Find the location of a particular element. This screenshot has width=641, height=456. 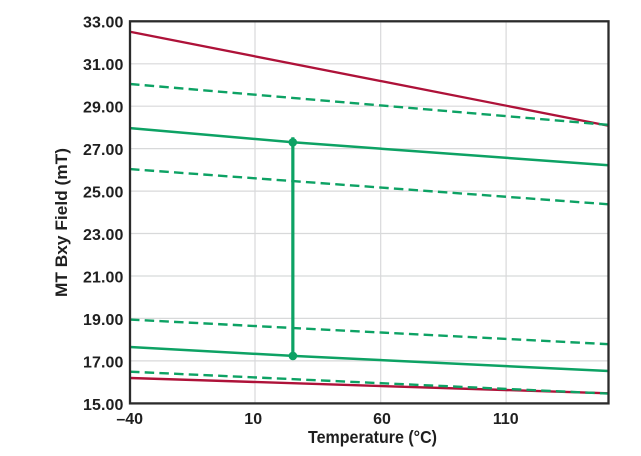

svg-text: 31.00 is located at coordinates (103, 65).